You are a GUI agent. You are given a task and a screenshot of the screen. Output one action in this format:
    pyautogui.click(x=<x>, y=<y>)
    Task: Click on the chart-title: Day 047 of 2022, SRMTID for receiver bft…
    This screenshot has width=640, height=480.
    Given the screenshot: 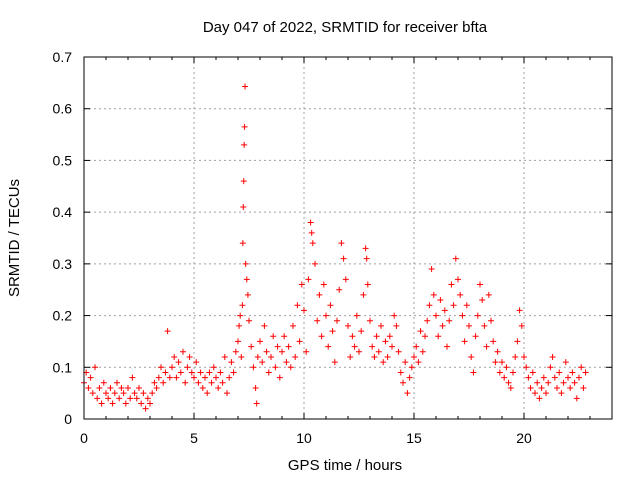 What is the action you would take?
    pyautogui.click(x=345, y=27)
    